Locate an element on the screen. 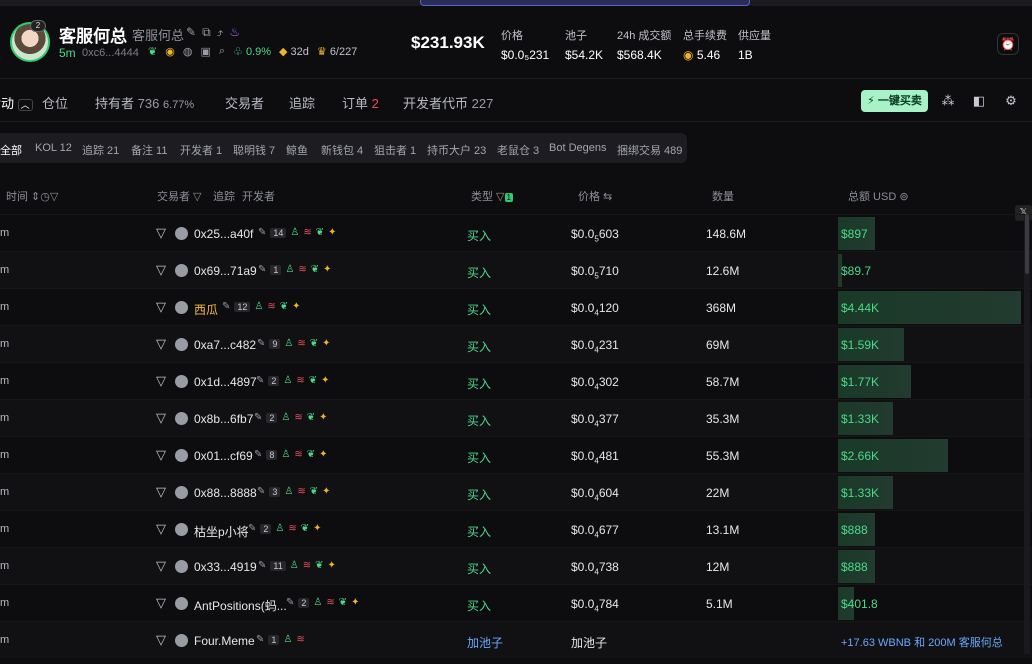  alarm-icon: ⏰ is located at coordinates (1008, 44).